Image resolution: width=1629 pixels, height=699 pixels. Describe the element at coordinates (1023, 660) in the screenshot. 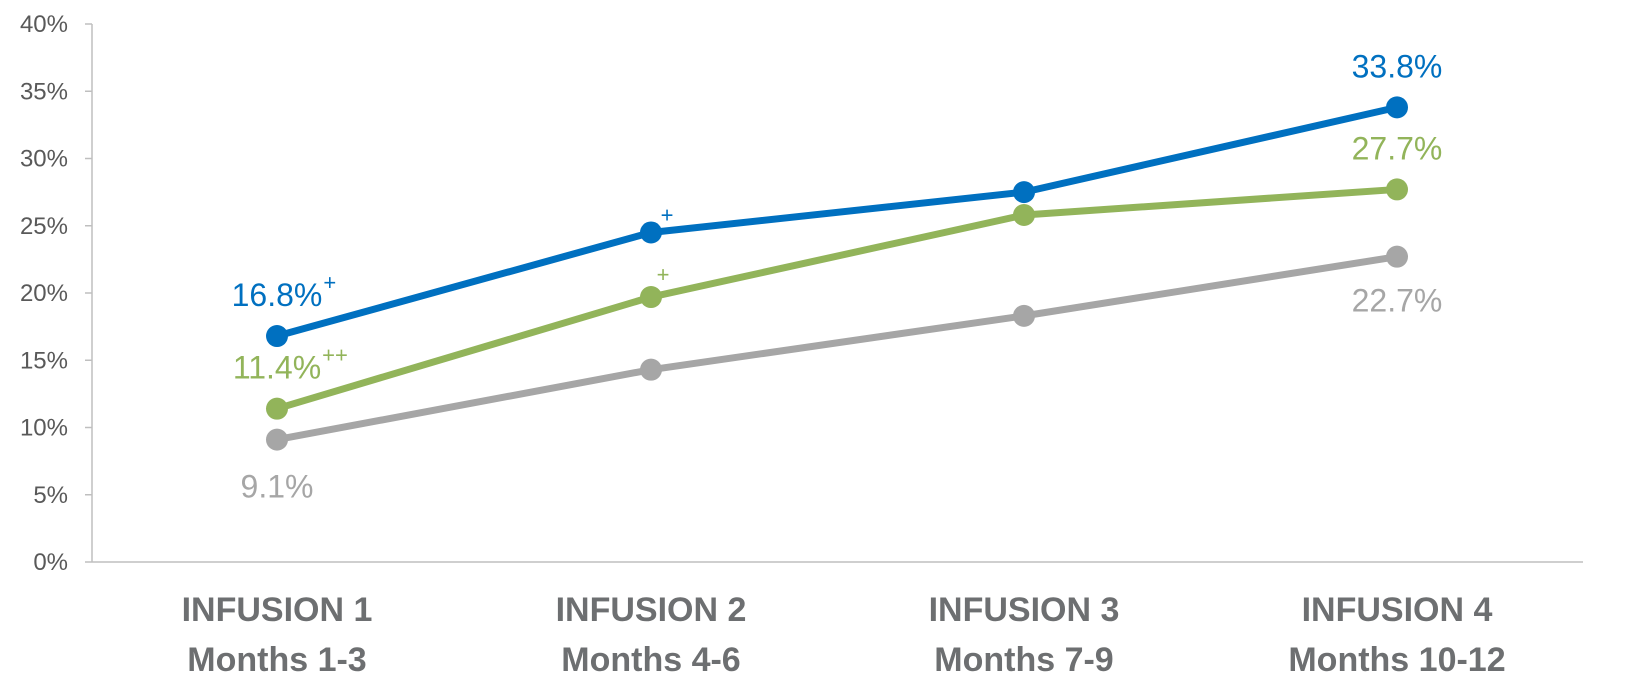

I see `x-tick-sublabel: Months 7-9` at that location.